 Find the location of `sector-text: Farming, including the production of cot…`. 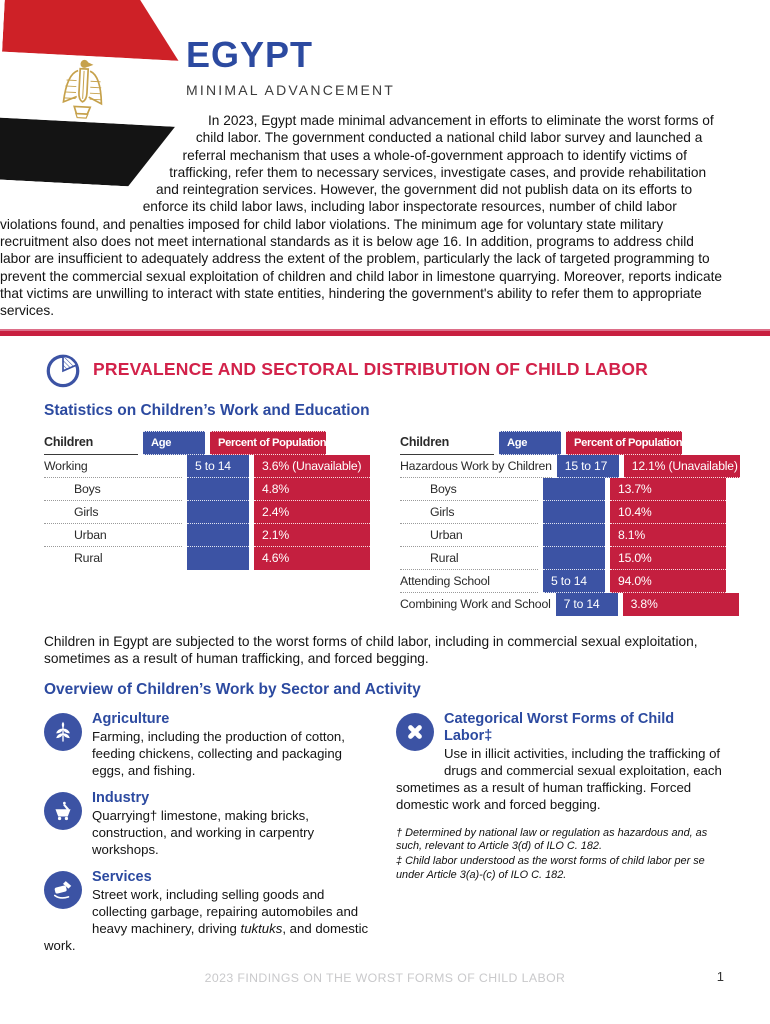

sector-text: Farming, including the production of cot… is located at coordinates (218, 753).